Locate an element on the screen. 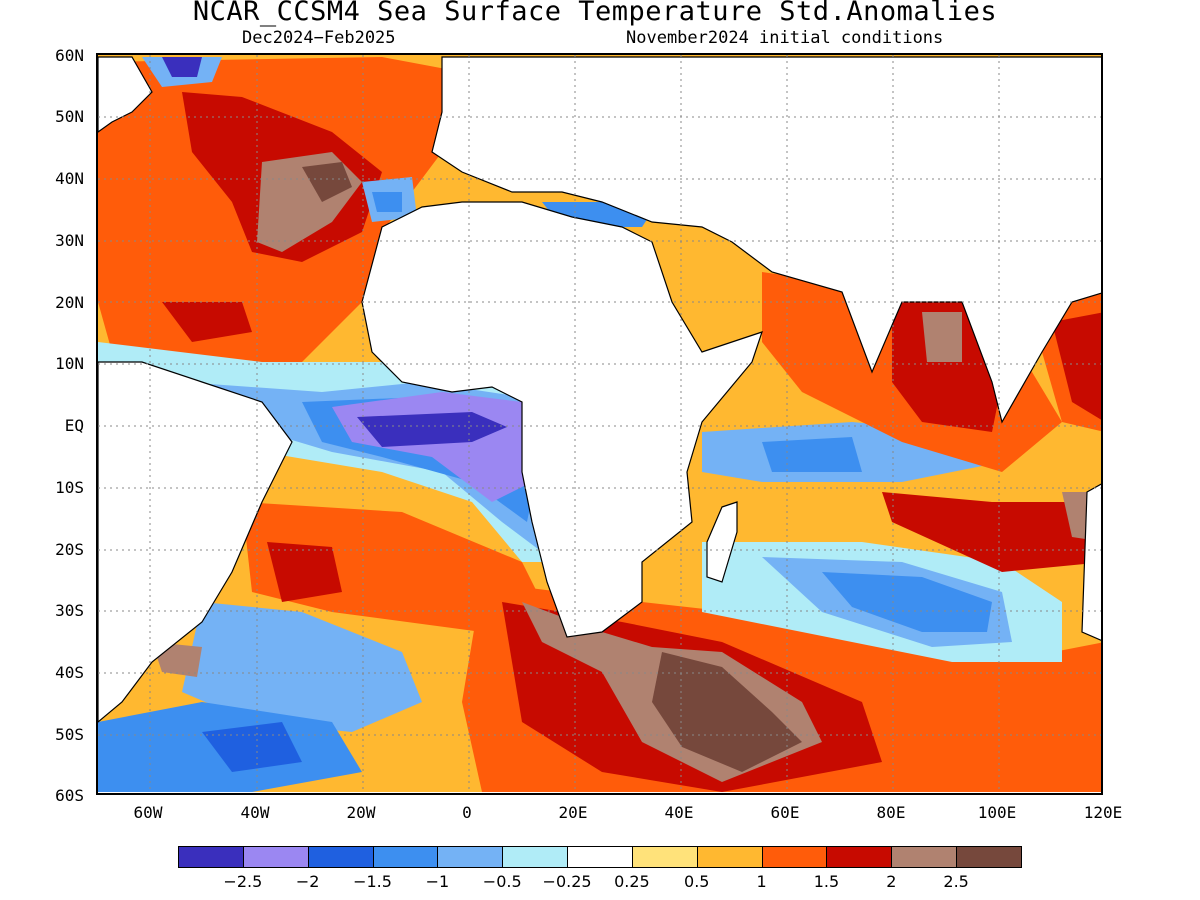  lon-label: 120E is located at coordinates (1103, 812).